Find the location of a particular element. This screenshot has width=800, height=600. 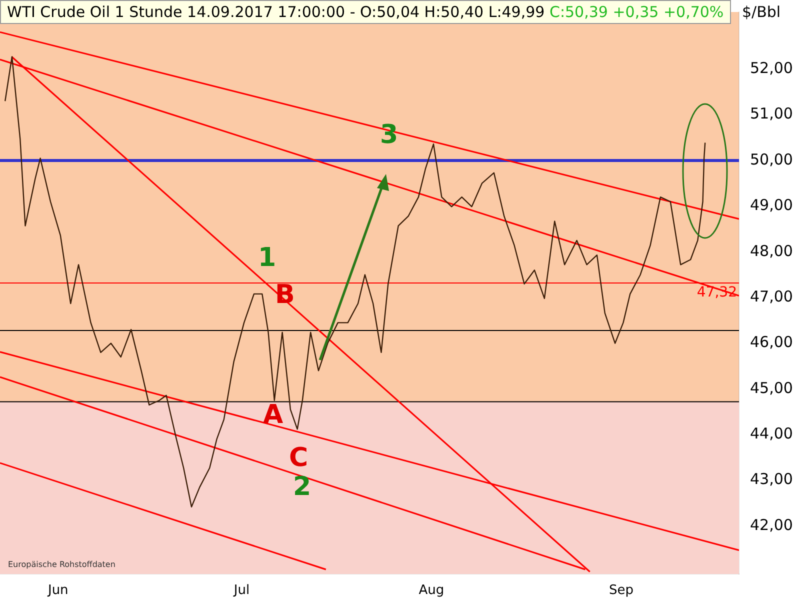

annotation: Europäische Rohstoffdaten is located at coordinates (62, 564).